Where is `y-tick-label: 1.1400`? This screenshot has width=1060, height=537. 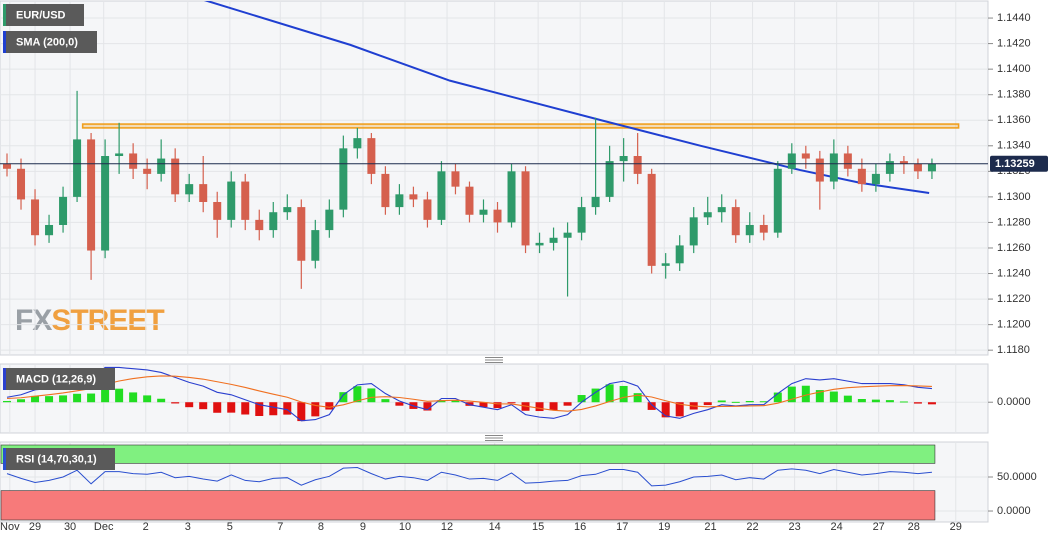 y-tick-label: 1.1400 is located at coordinates (1014, 69).